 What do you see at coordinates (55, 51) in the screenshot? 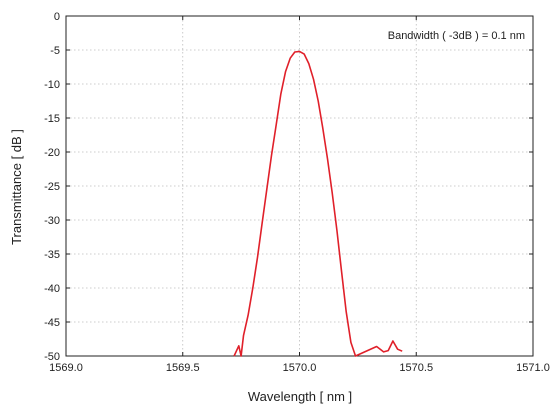
I see `y-tick-label: -5` at bounding box center [55, 51].